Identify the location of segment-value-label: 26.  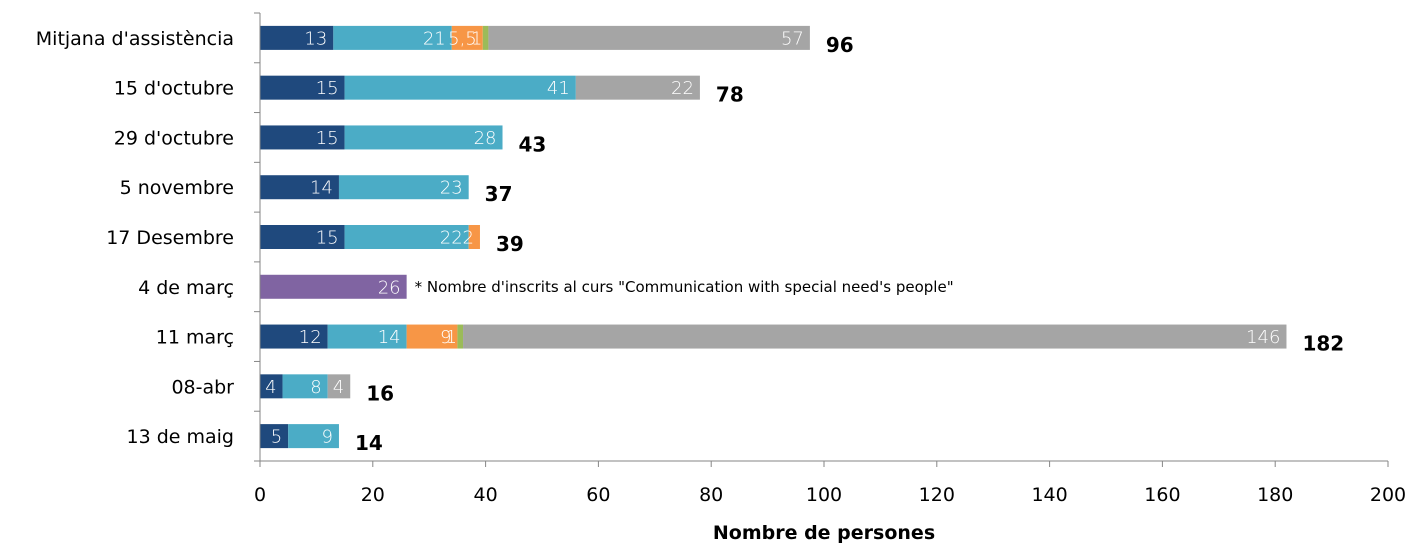
(389, 287).